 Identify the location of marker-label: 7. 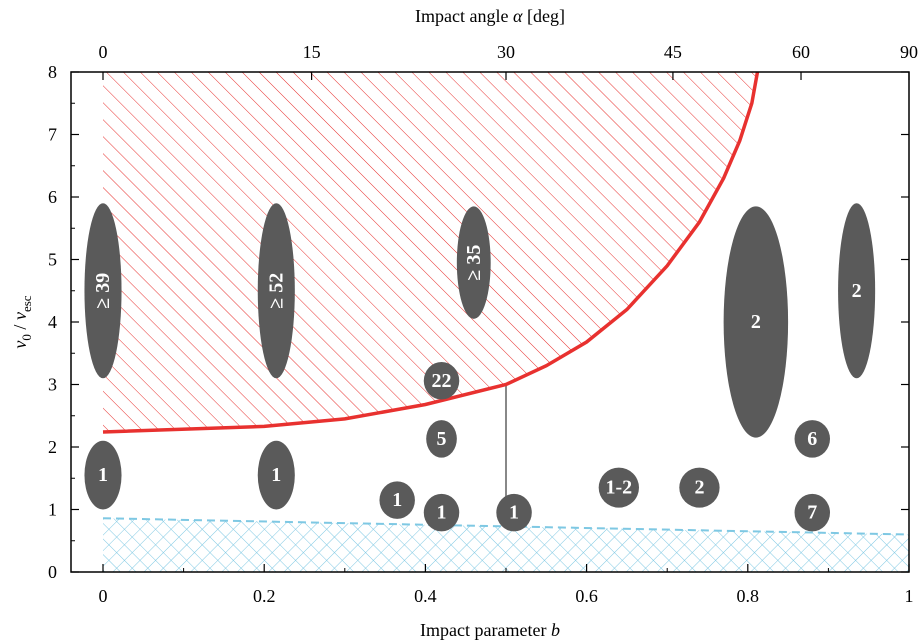
(812, 513).